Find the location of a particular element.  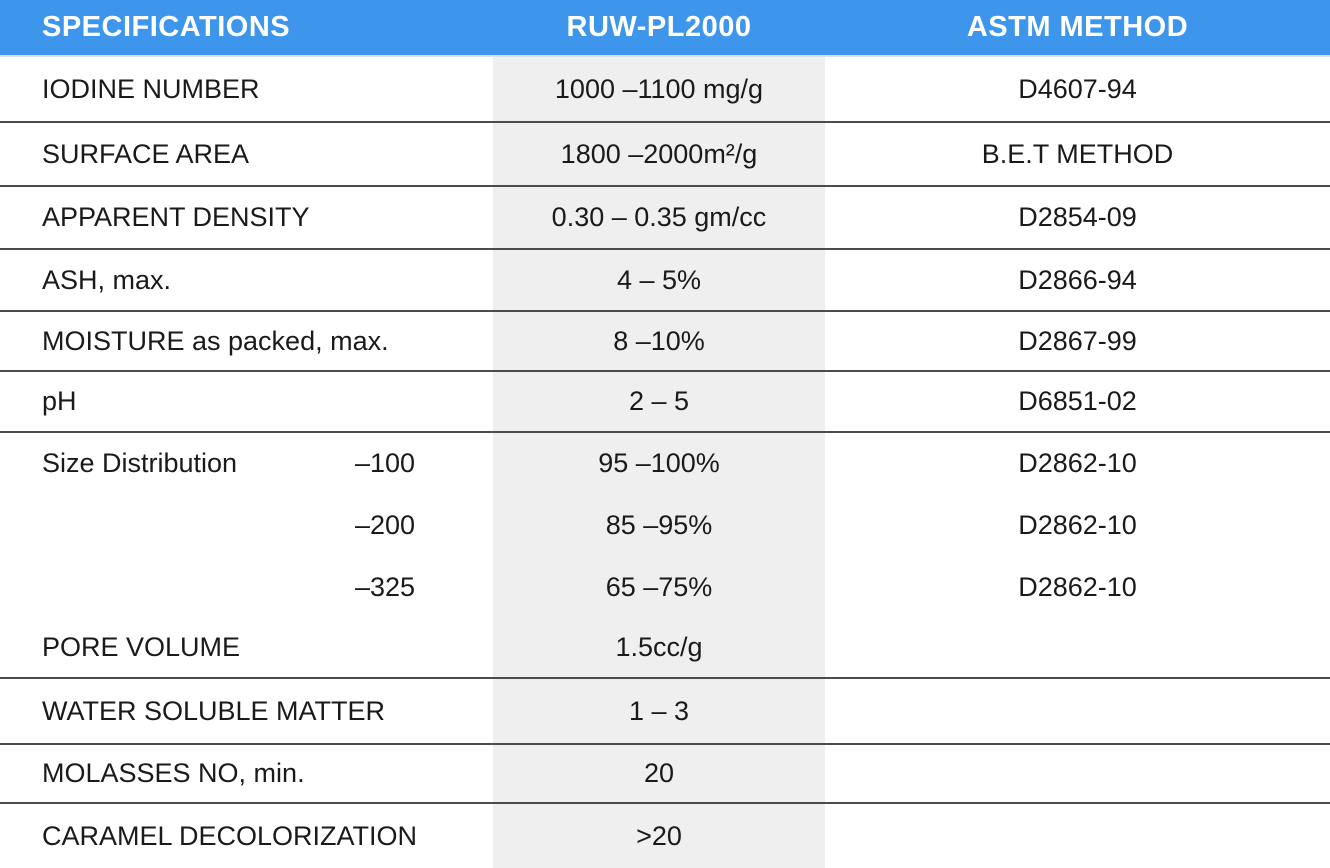

value-cell: 65 –75% is located at coordinates (659, 586).